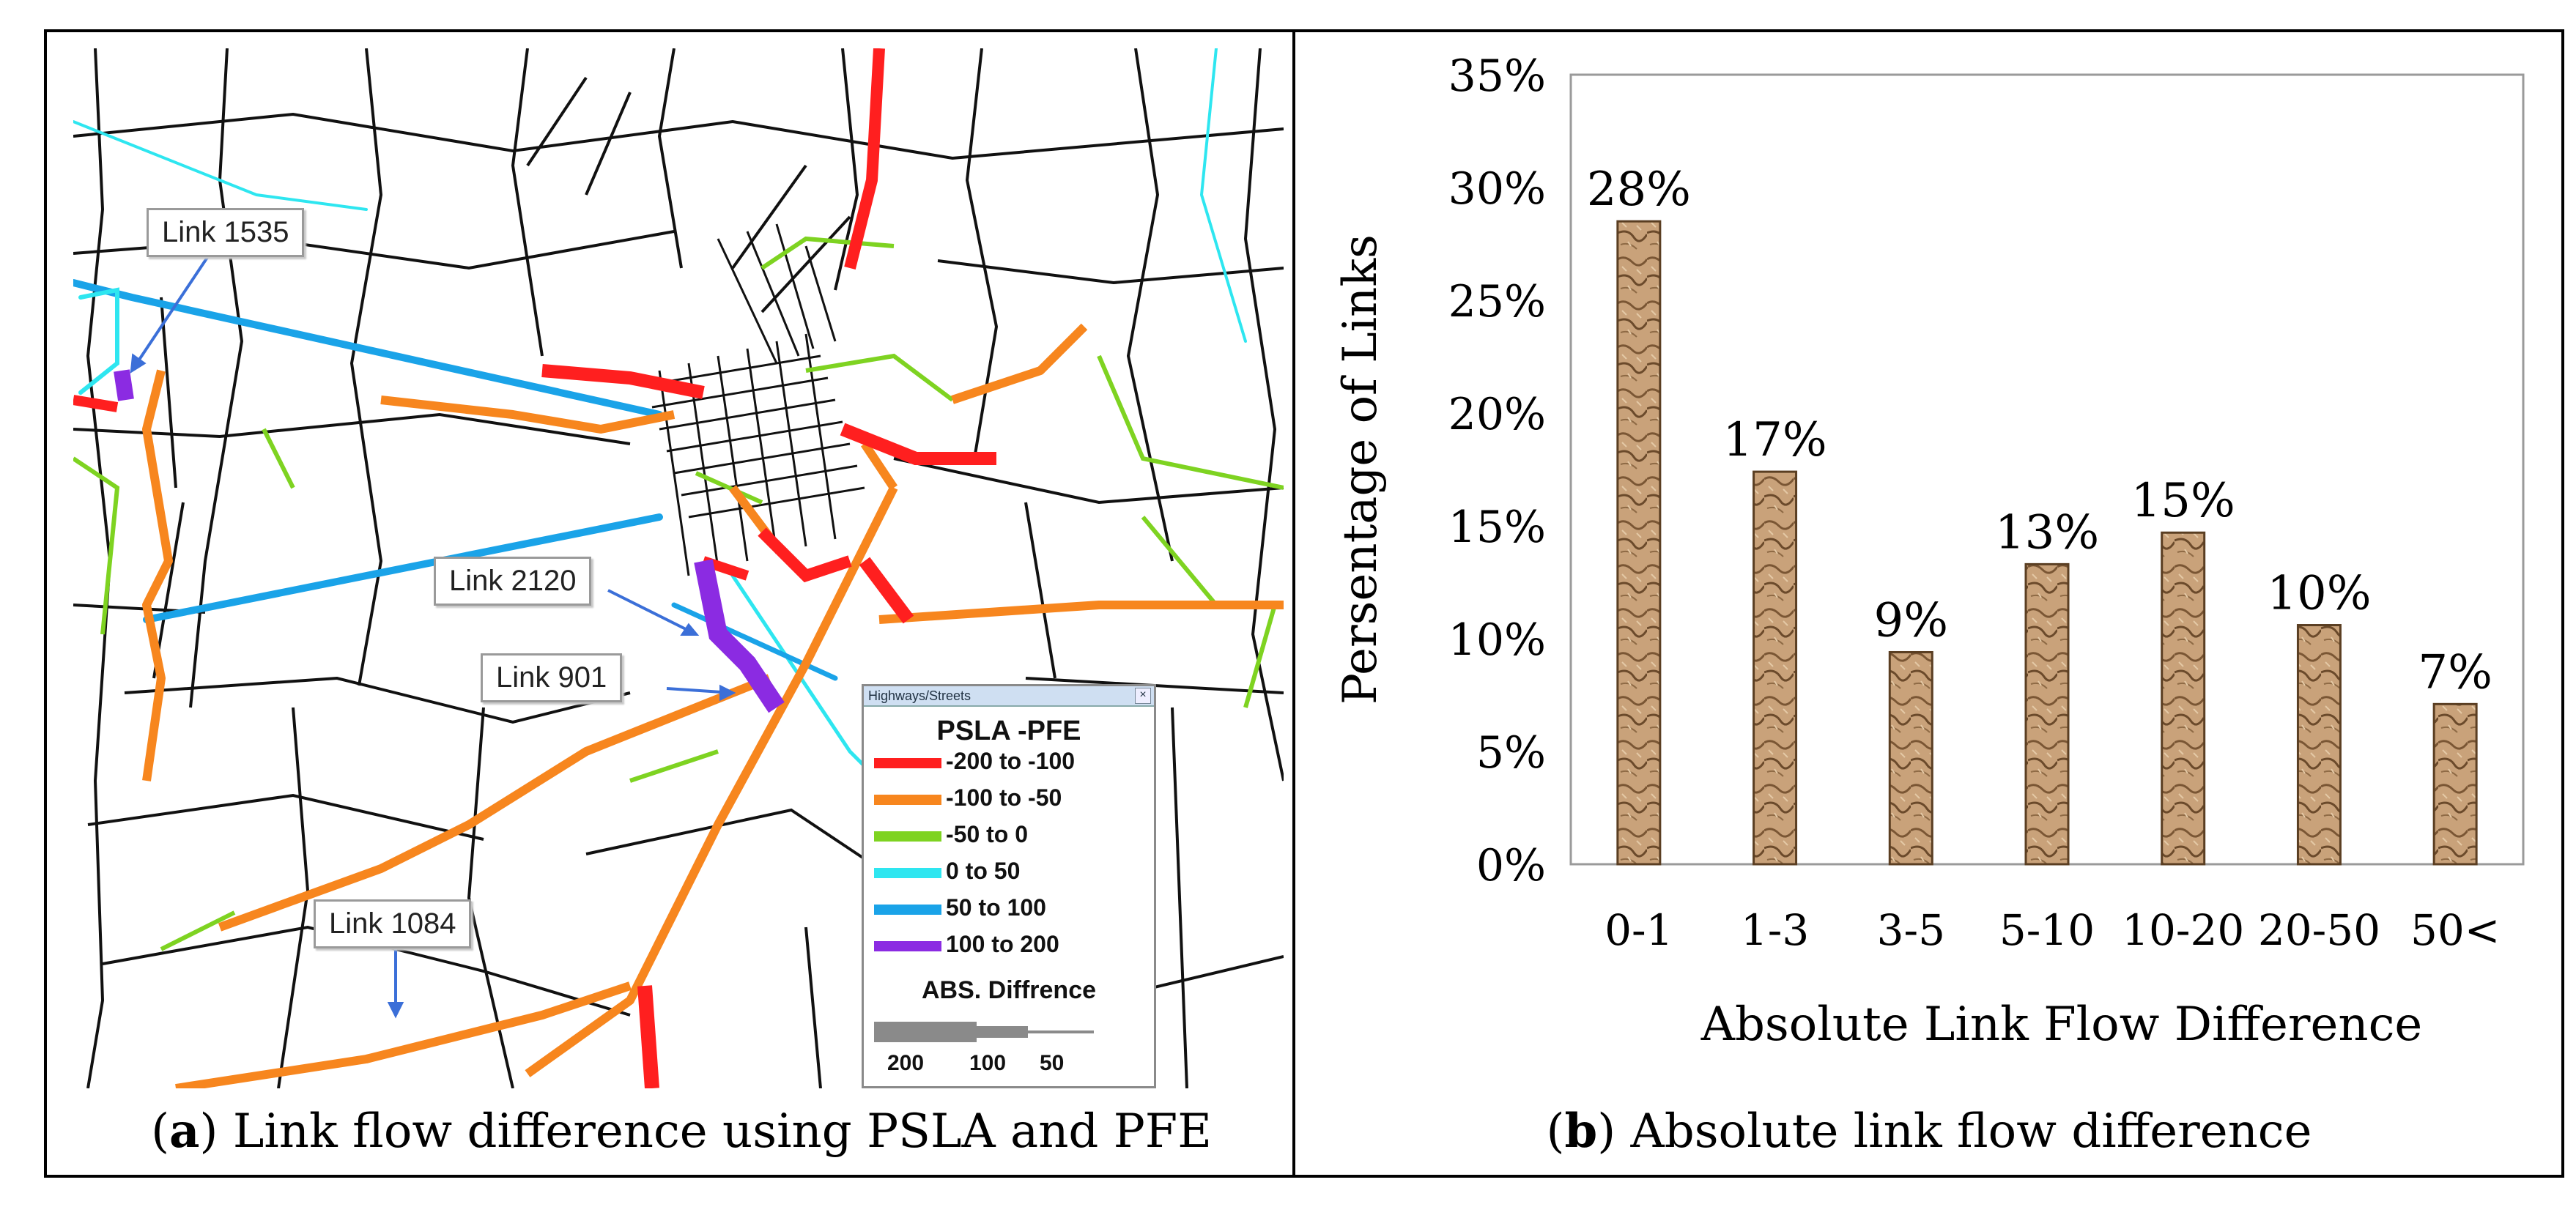 The image size is (2576, 1207). I want to click on legend-item: 100 to 200, so click(966, 944).